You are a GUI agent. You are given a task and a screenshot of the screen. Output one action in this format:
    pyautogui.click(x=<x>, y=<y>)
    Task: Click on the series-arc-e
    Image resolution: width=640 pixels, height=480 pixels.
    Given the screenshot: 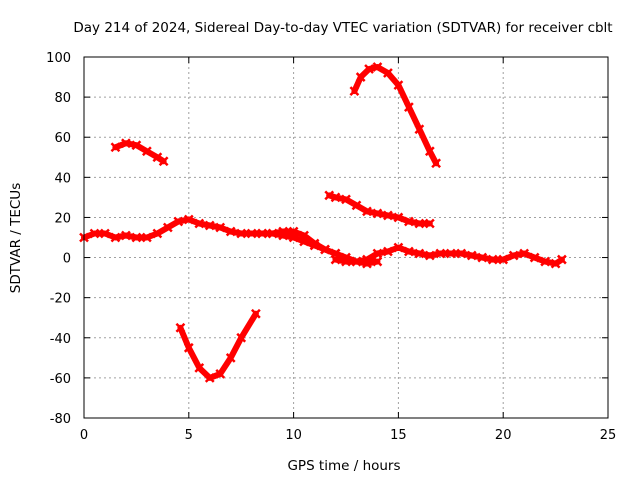 What is the action you would take?
    pyautogui.click(x=395, y=115)
    